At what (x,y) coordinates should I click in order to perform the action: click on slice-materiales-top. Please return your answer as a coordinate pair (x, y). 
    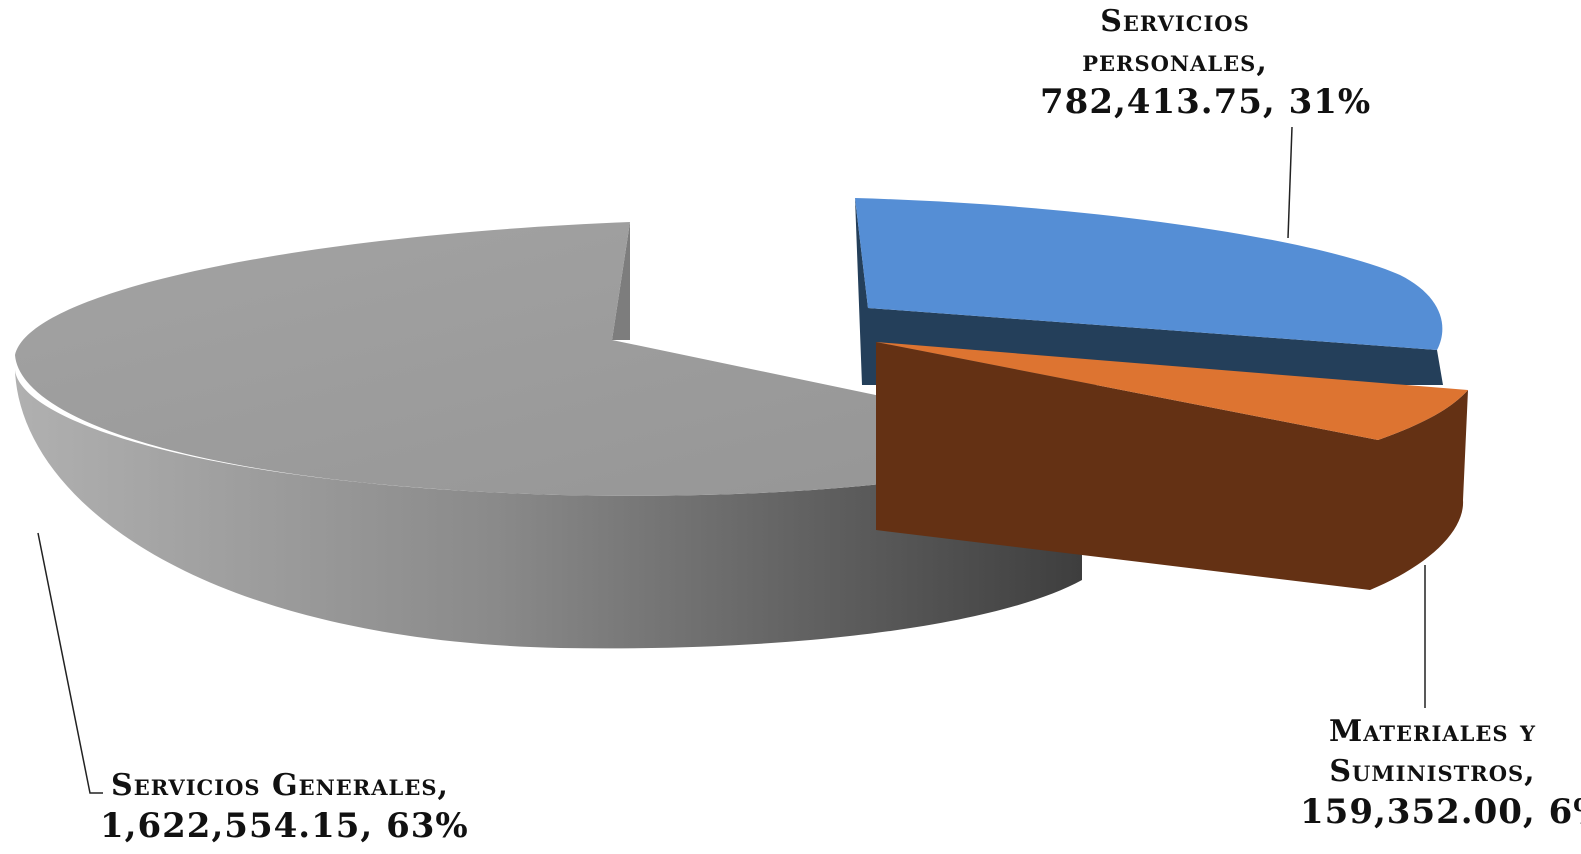
    Looking at the image, I should click on (1172, 391).